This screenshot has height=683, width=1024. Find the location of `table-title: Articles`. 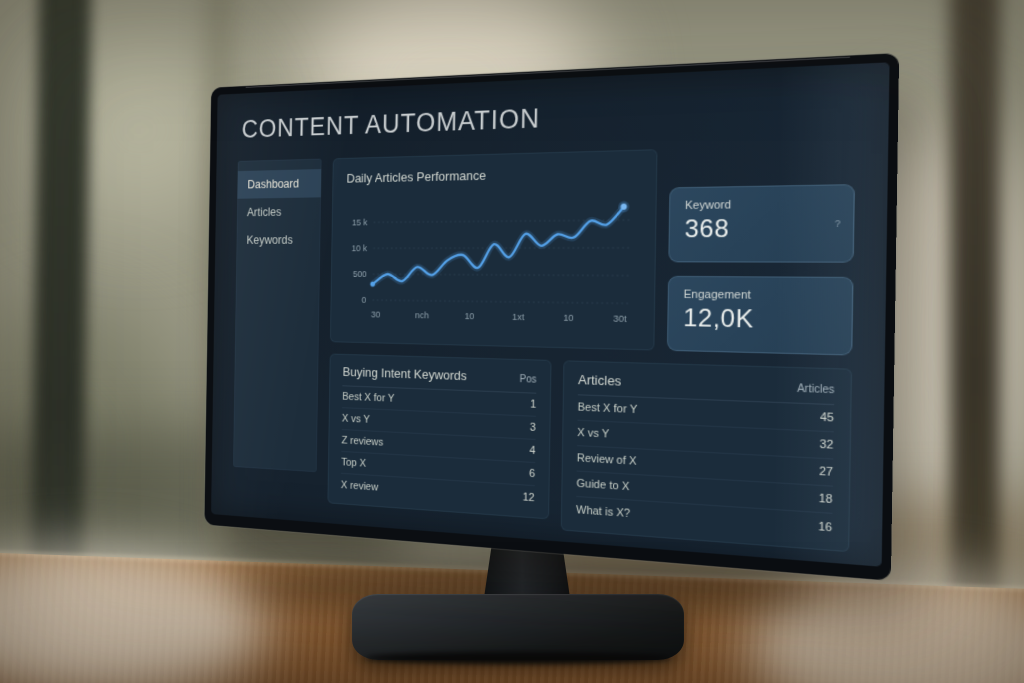

table-title: Articles is located at coordinates (599, 380).